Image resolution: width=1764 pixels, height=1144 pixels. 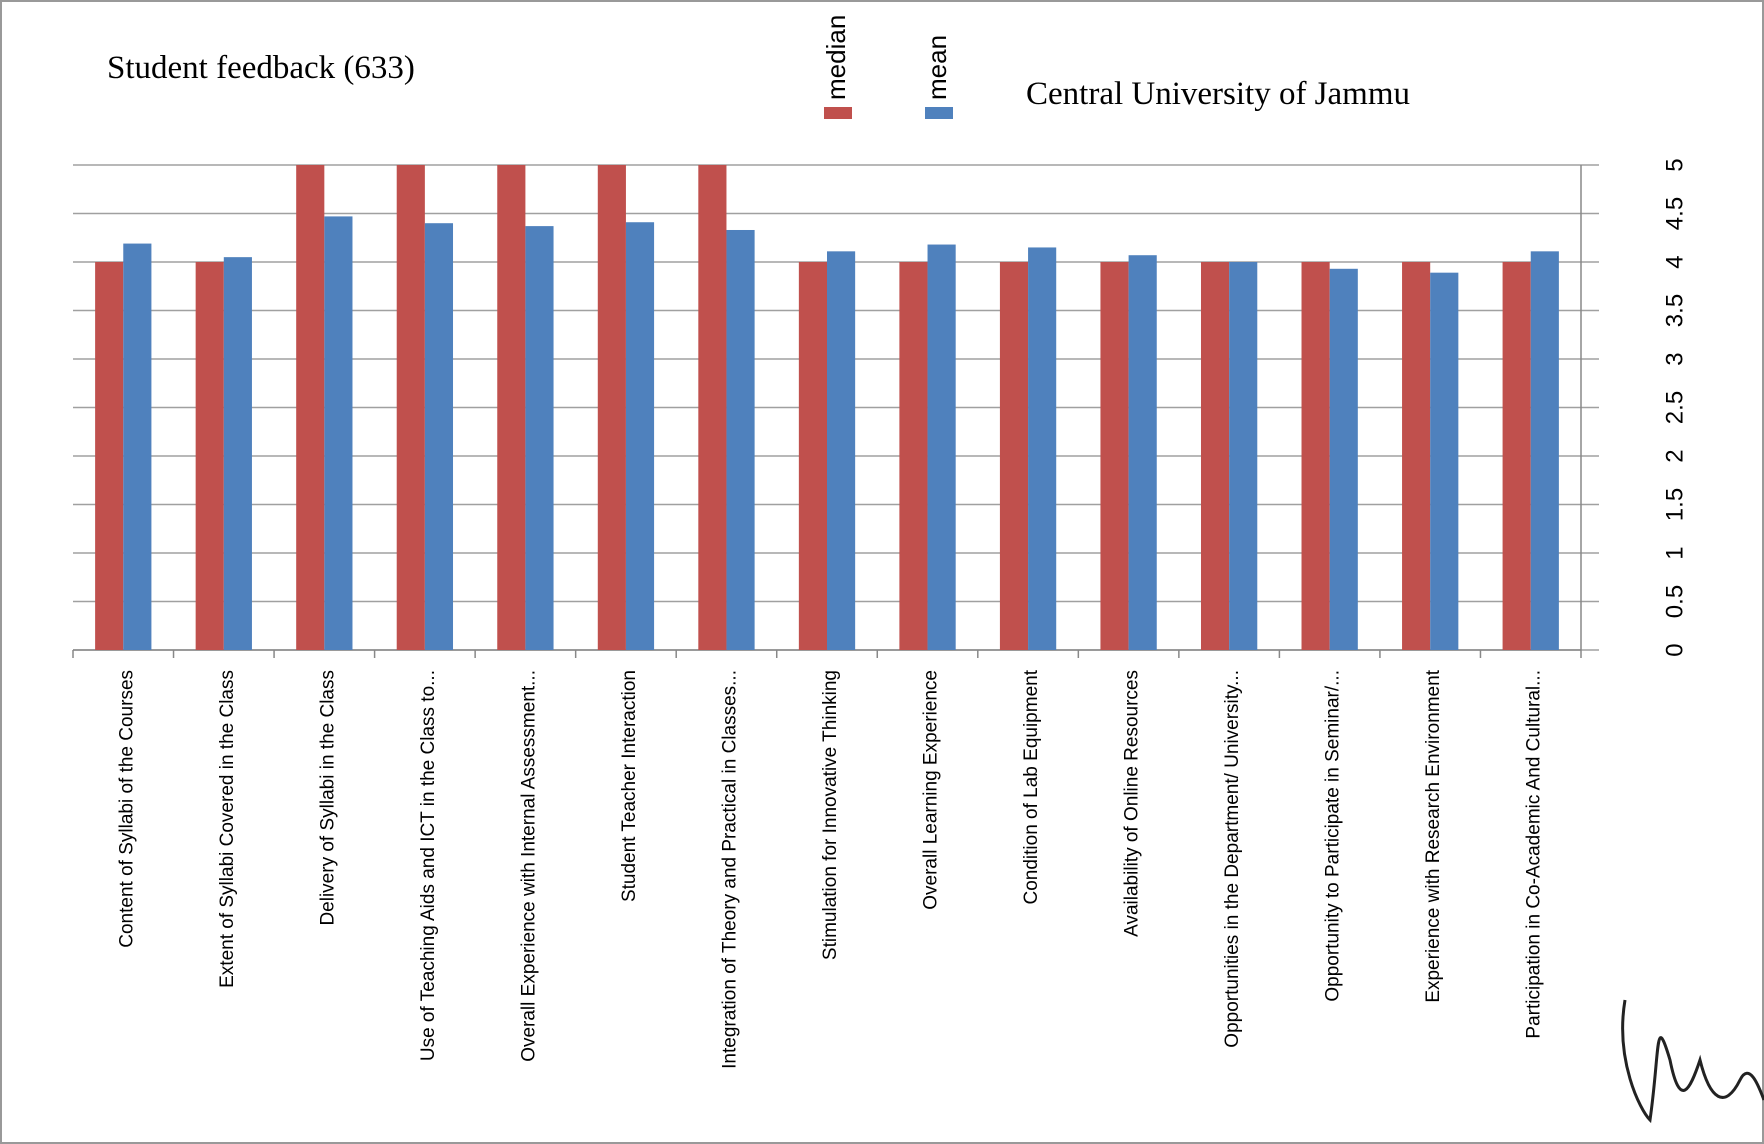 What do you see at coordinates (1674, 455) in the screenshot?
I see `y-tick-label: 2` at bounding box center [1674, 455].